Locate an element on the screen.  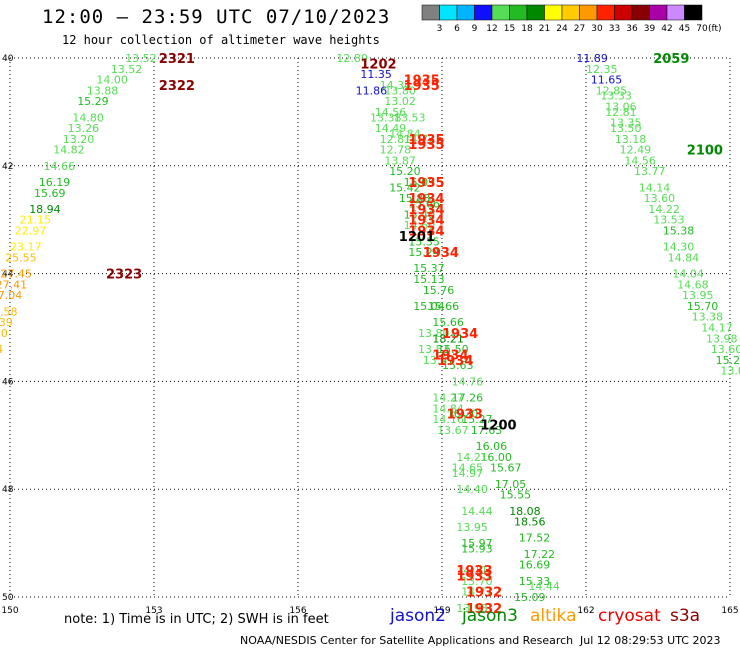
swh-value: 13.93 is located at coordinates (472, 608).